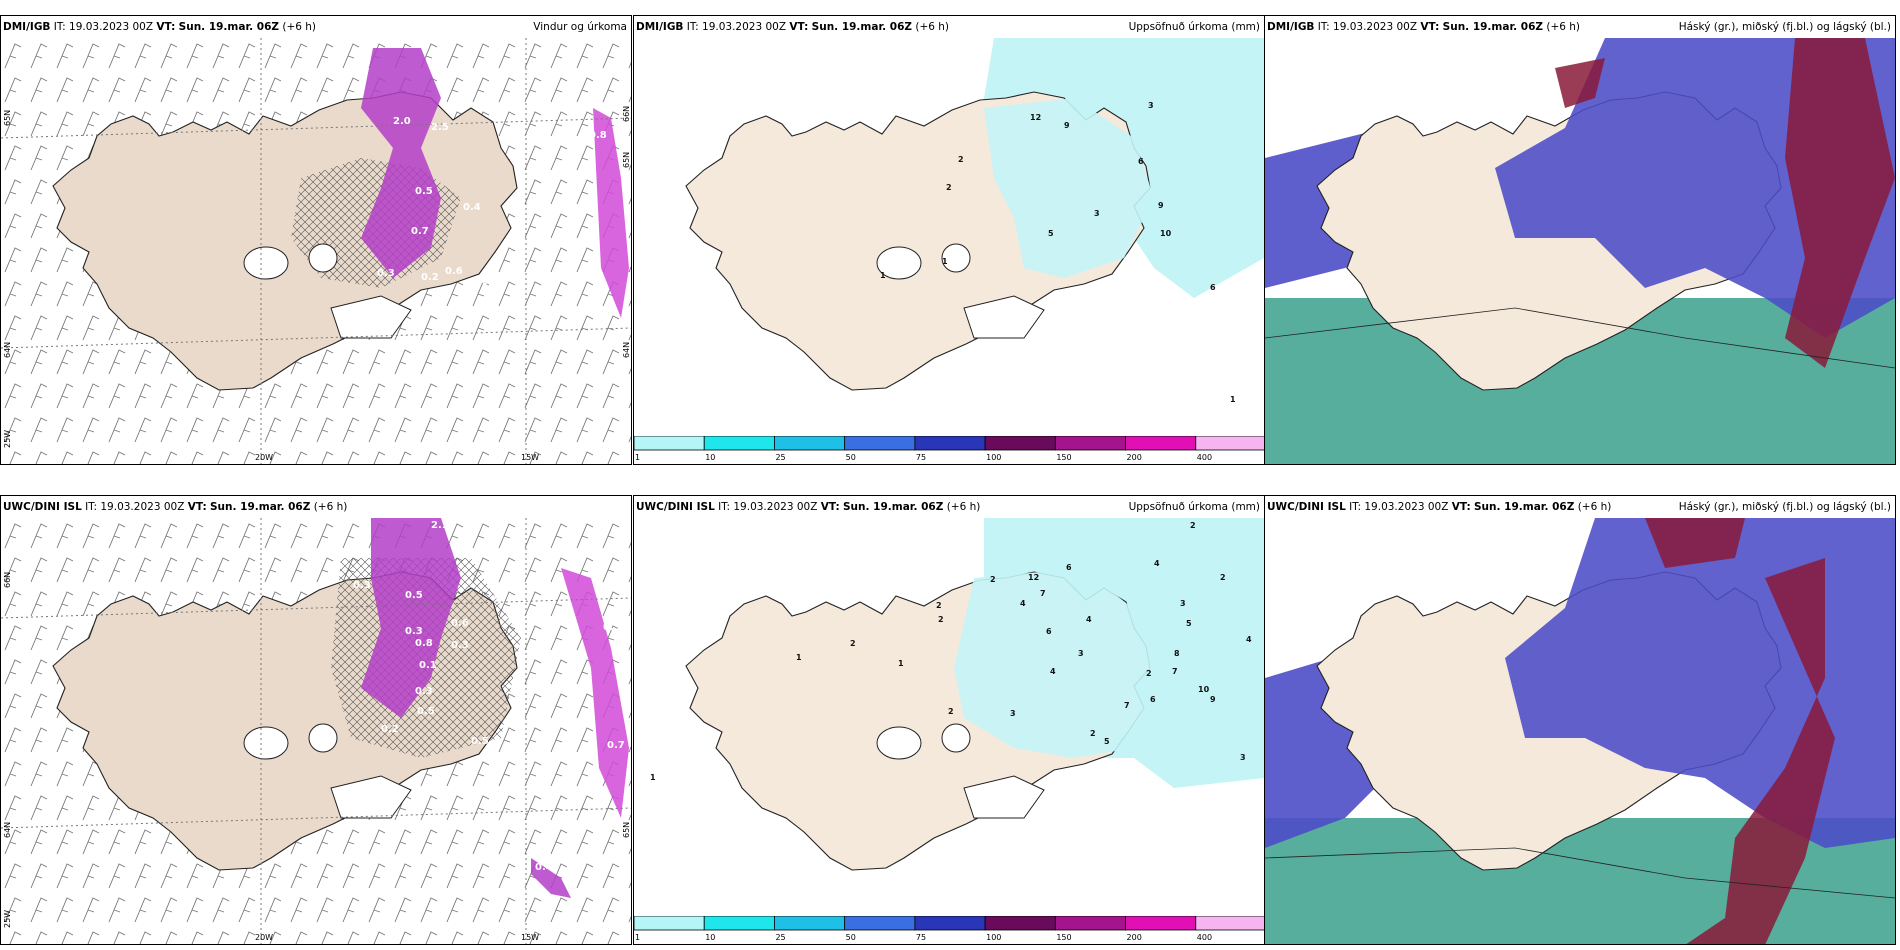  Describe the element at coordinates (1051, 233) in the screenshot. I see `accum-value: 5` at that location.